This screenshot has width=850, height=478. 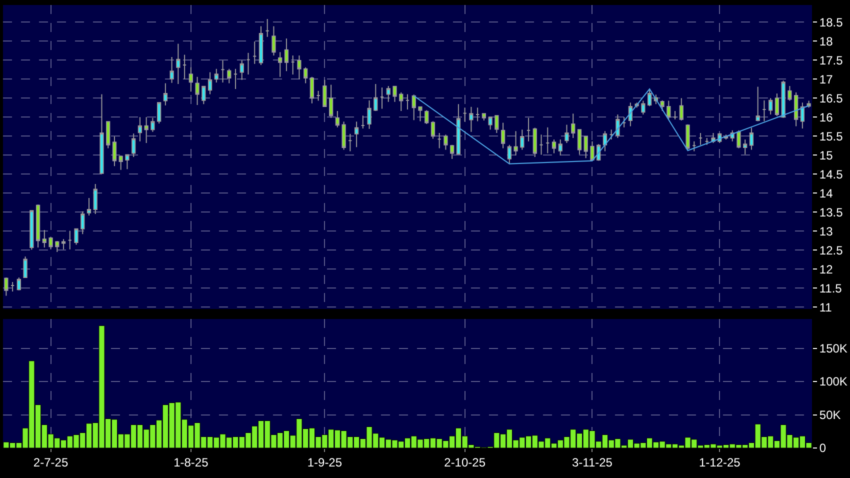 I want to click on y-tick-label: 13, so click(x=826, y=231).